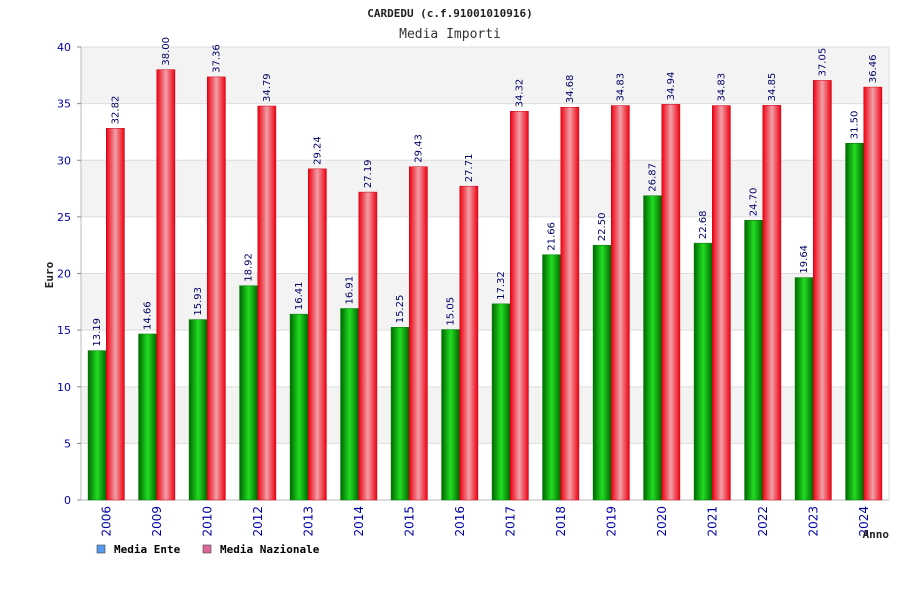  I want to click on value-label-media-ente: 24.70, so click(754, 202).